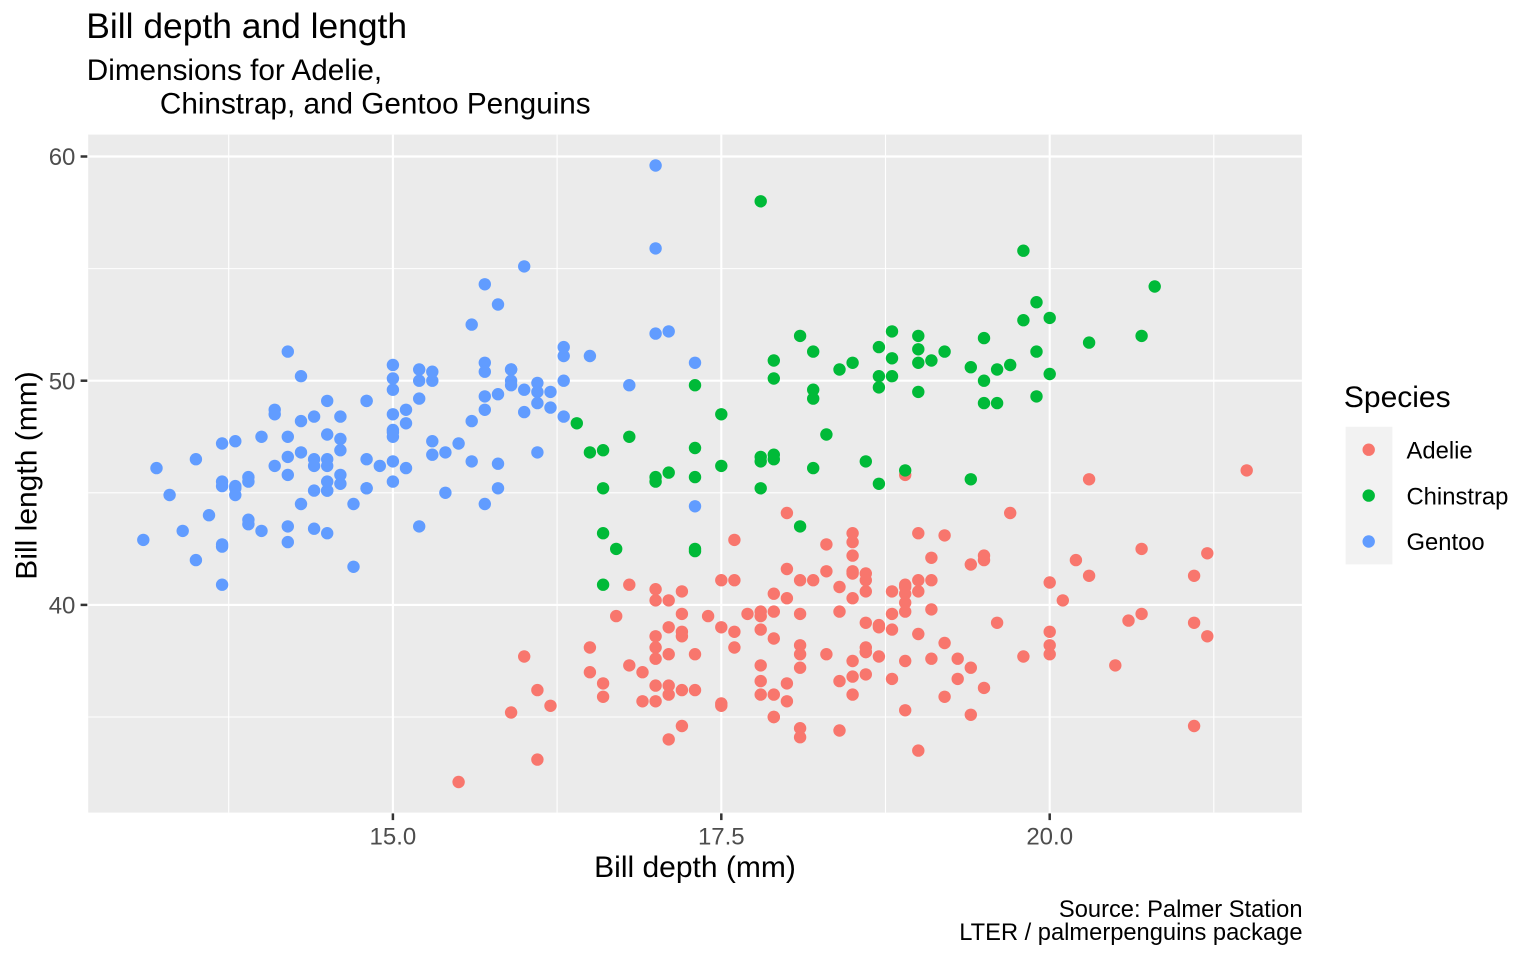 This screenshot has width=1536, height=965. What do you see at coordinates (62, 157) in the screenshot?
I see `svg-text: 60` at bounding box center [62, 157].